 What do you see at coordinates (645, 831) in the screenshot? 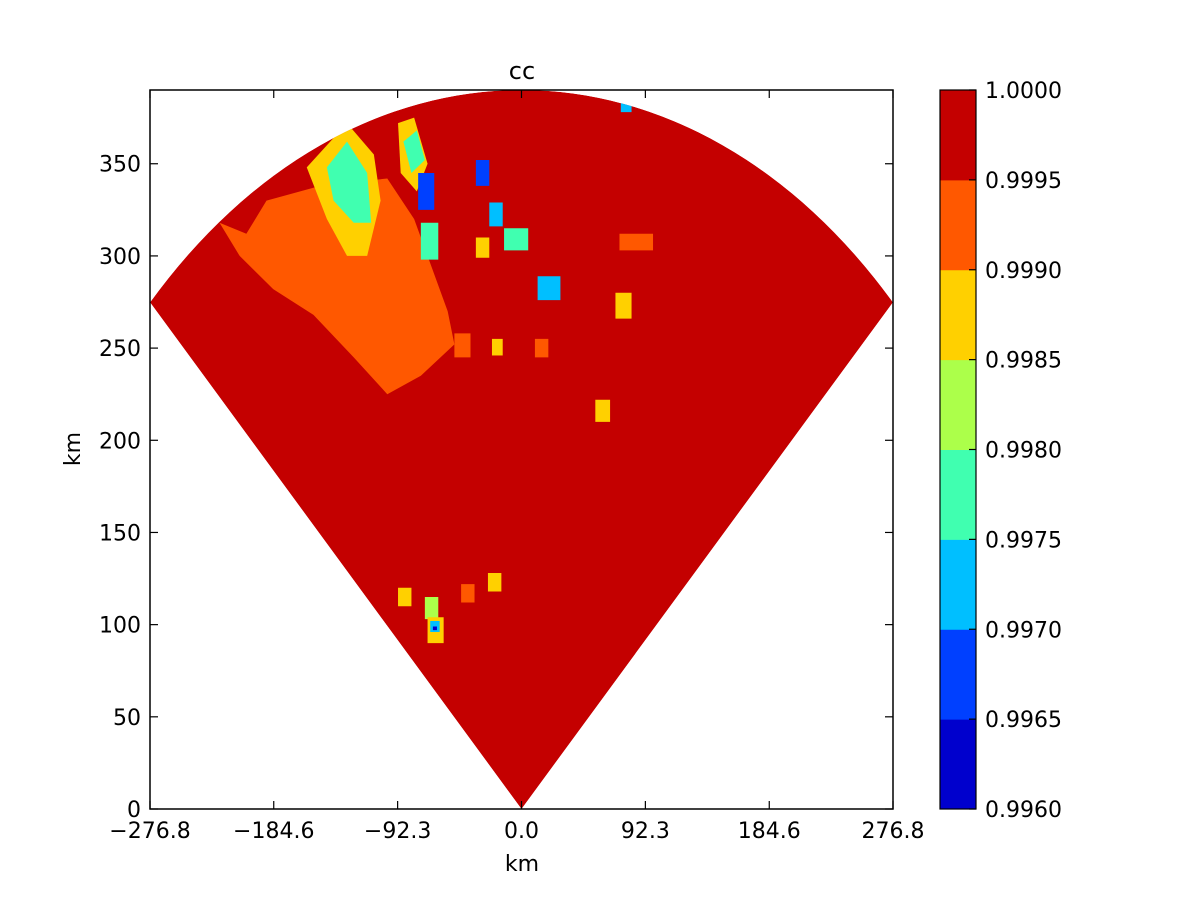
I see `x-tick-label: 92.3` at bounding box center [645, 831].